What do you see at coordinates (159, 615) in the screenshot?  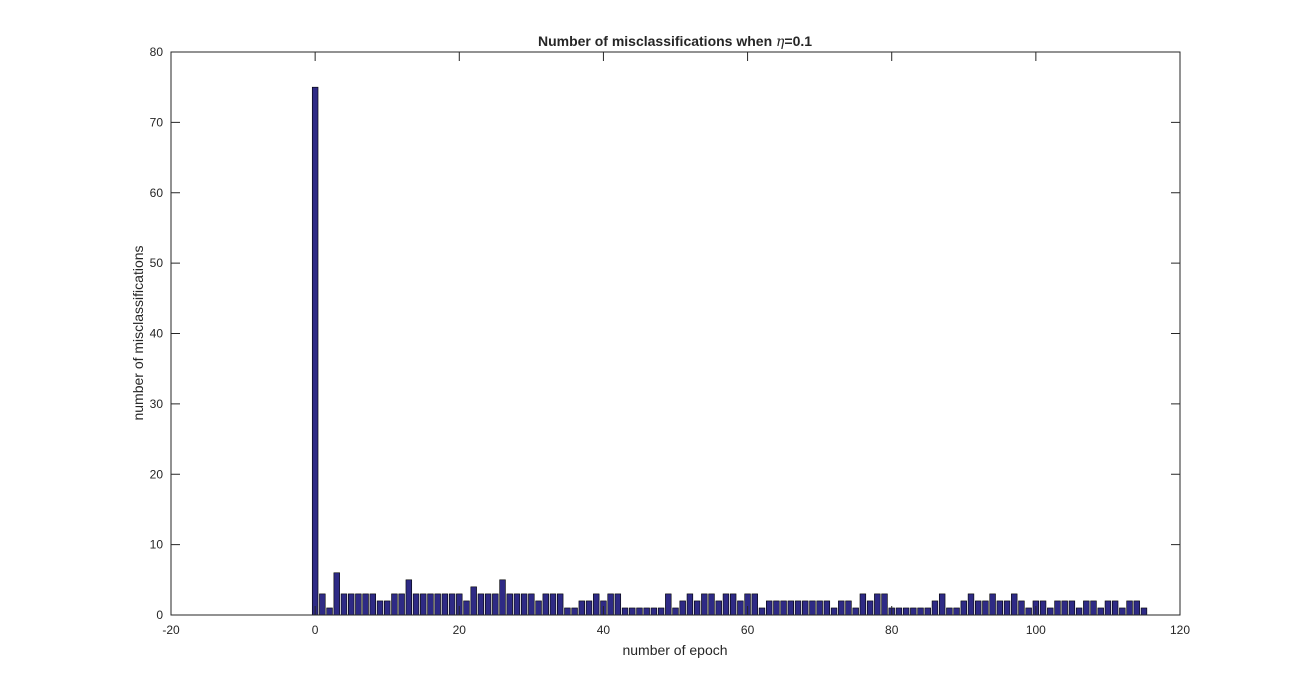 I see `y-tick-label: 0` at bounding box center [159, 615].